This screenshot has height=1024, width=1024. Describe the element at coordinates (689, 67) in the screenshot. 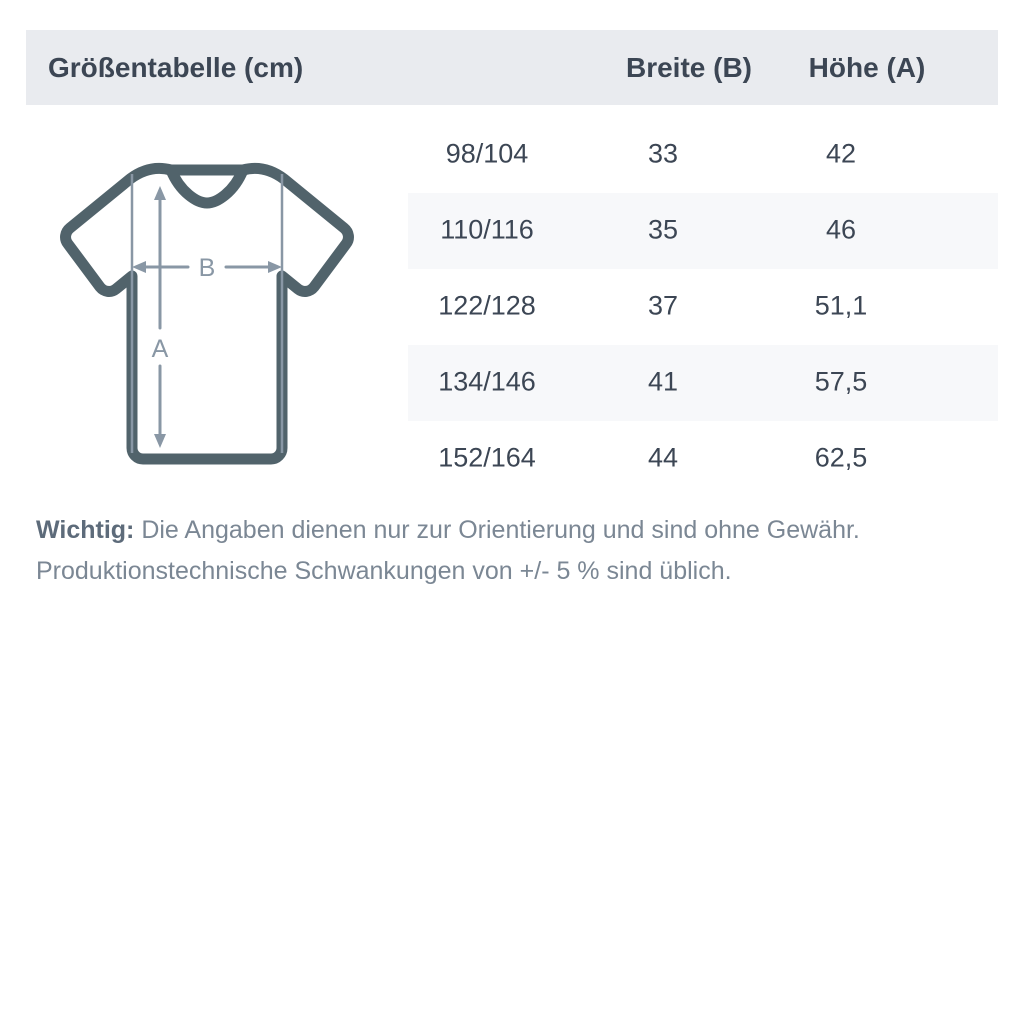

I see `column-header-width: Breite (B)` at that location.